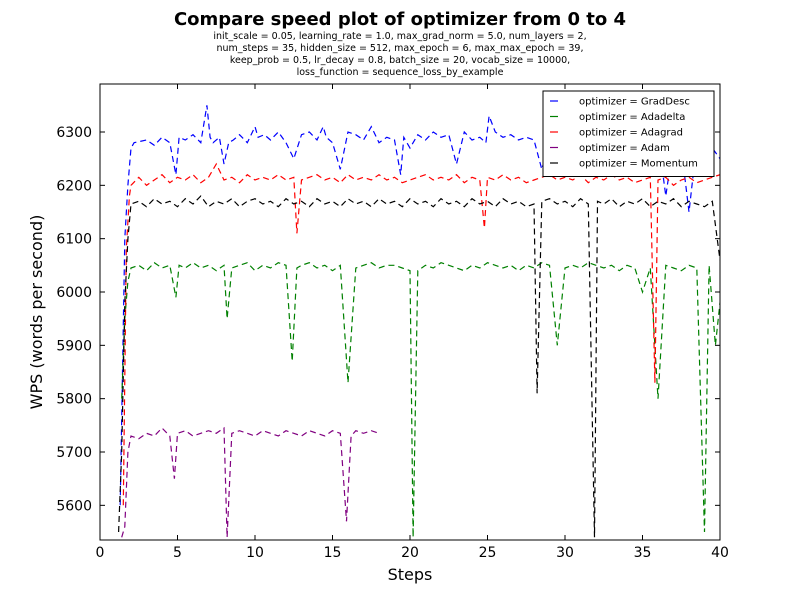  Describe the element at coordinates (333, 553) in the screenshot. I see `x-tick-label: 15` at that location.